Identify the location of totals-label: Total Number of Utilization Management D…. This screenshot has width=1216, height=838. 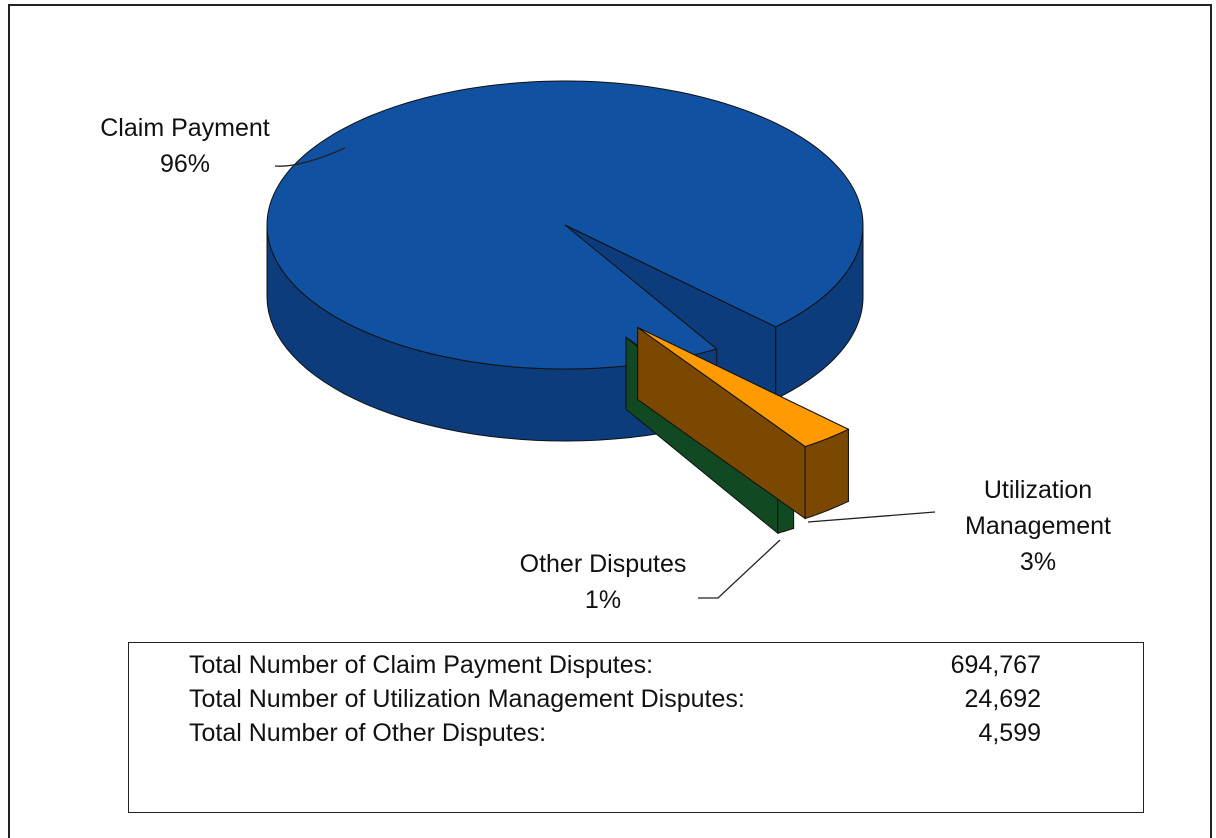
(467, 699).